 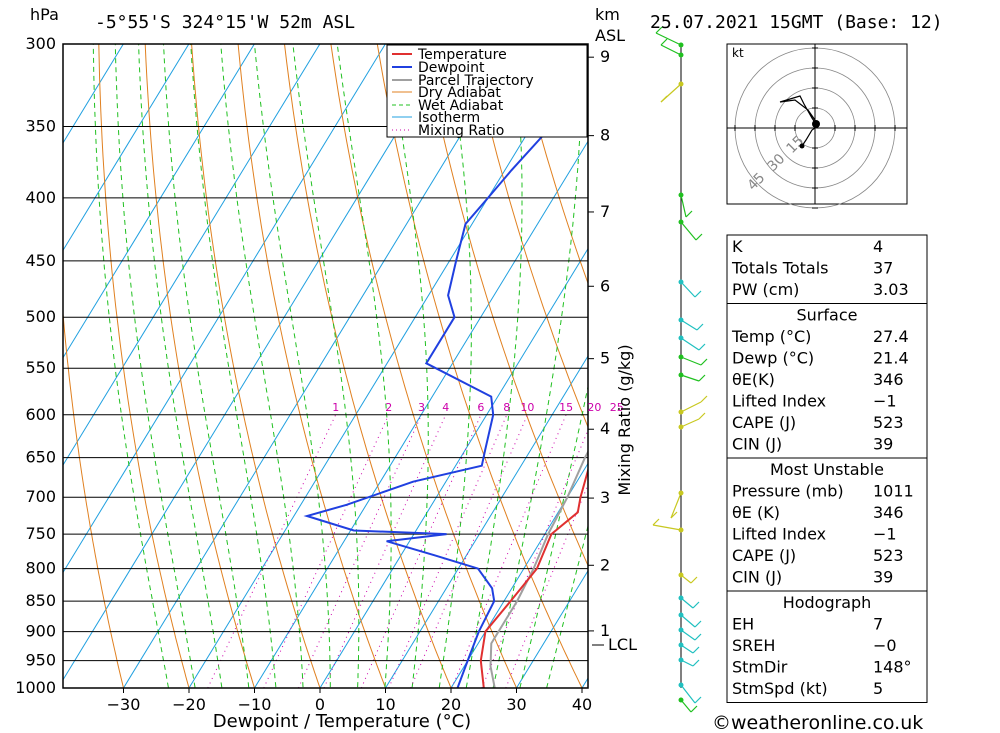 I want to click on mixing-ratio-label: 2, so click(x=388, y=407).